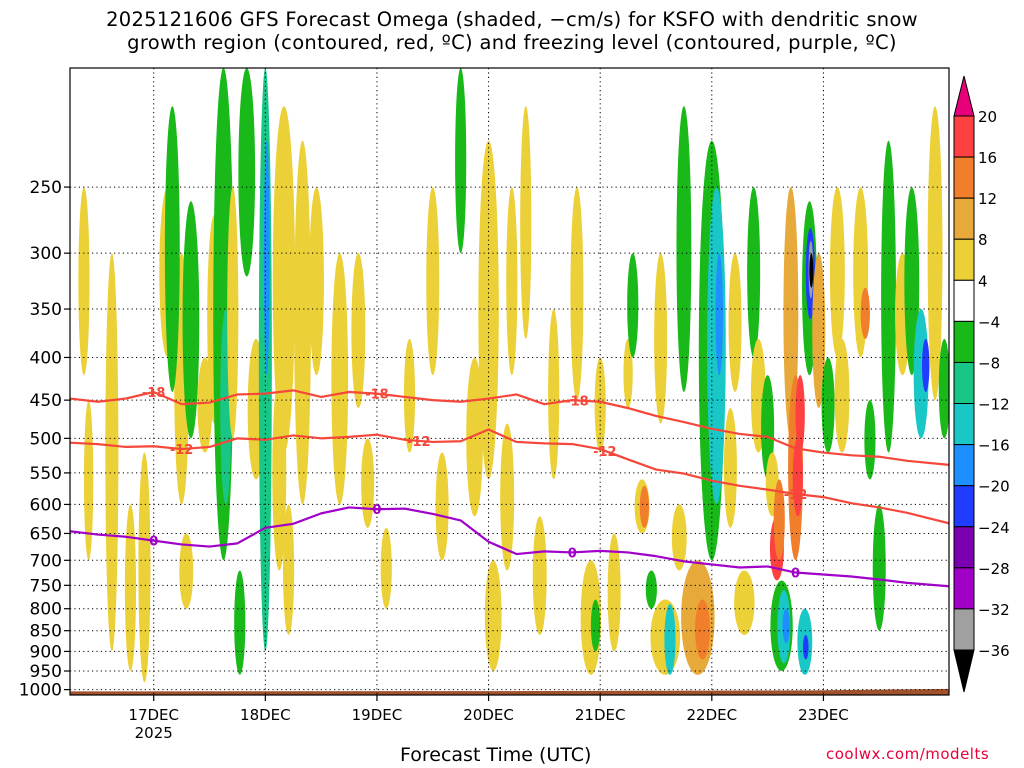 The image size is (1024, 768). Describe the element at coordinates (994, 651) in the screenshot. I see `colorbar-label-13: −36` at that location.